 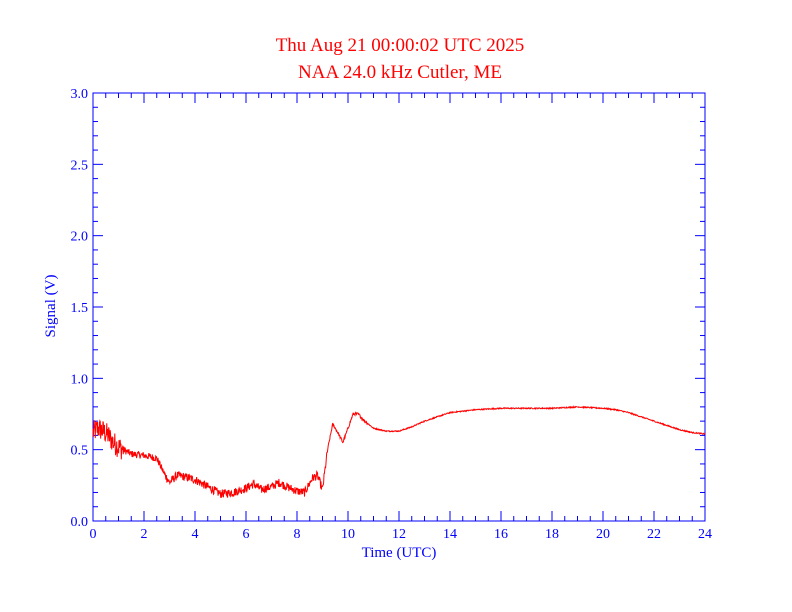 I want to click on x-tick-label: 20, so click(x=603, y=534).